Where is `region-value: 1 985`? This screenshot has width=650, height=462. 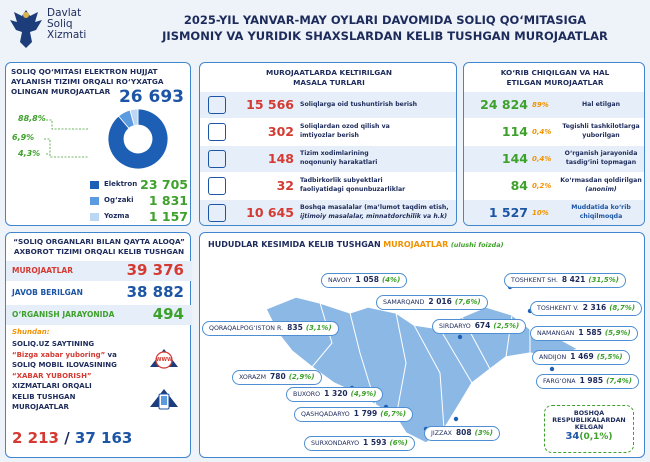
region-value: 1 985 is located at coordinates (591, 380).